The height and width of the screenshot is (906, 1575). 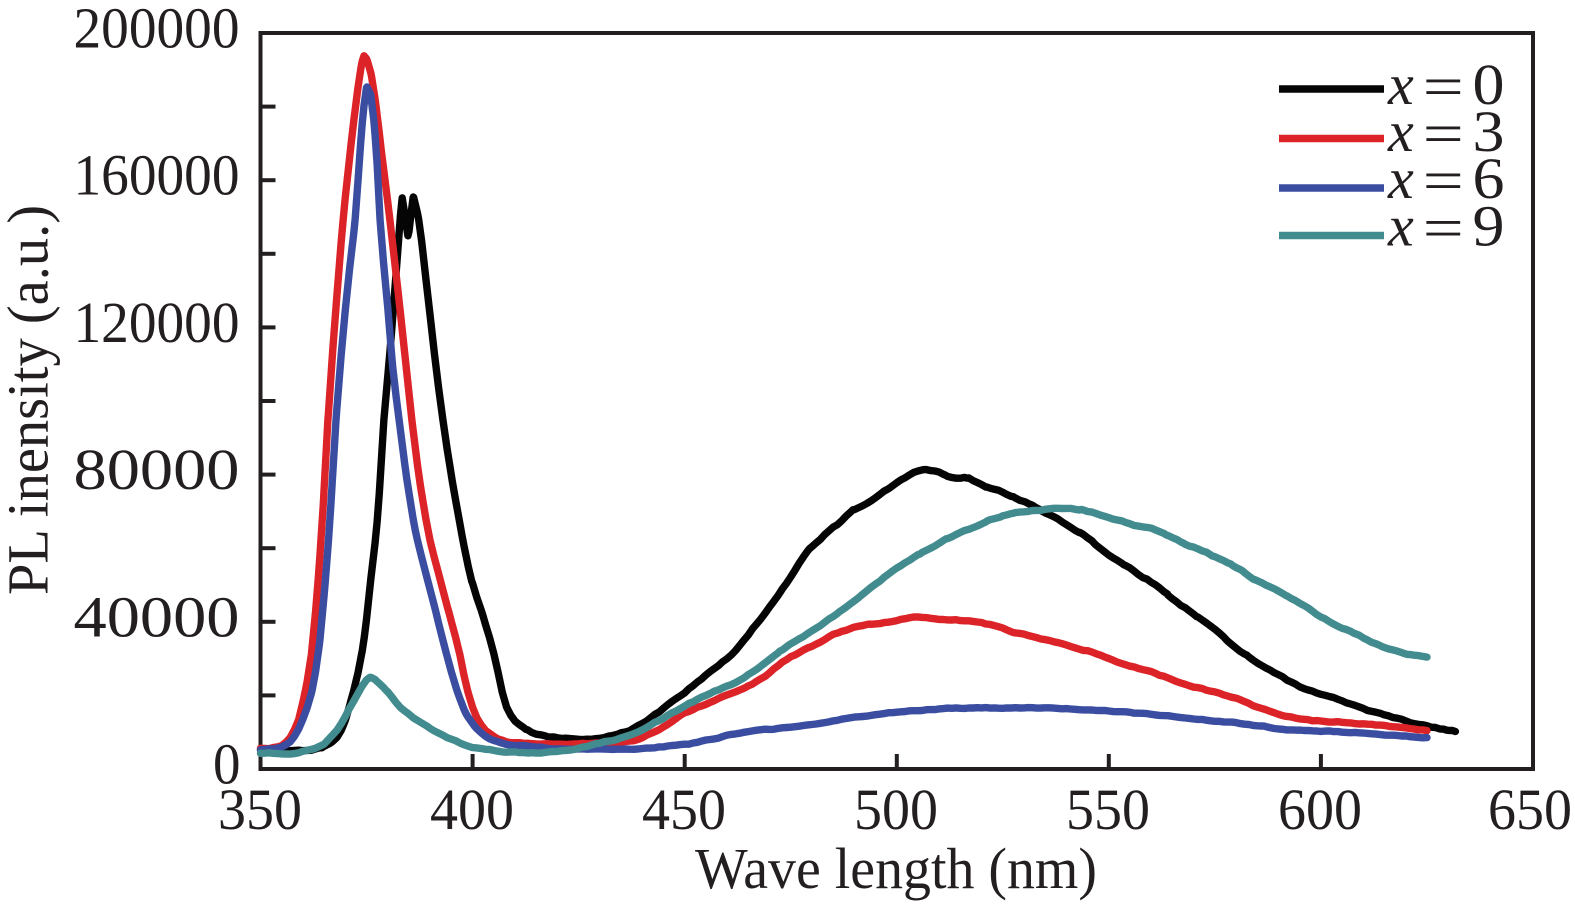 I want to click on svg-text: 80000, so click(x=157, y=469).